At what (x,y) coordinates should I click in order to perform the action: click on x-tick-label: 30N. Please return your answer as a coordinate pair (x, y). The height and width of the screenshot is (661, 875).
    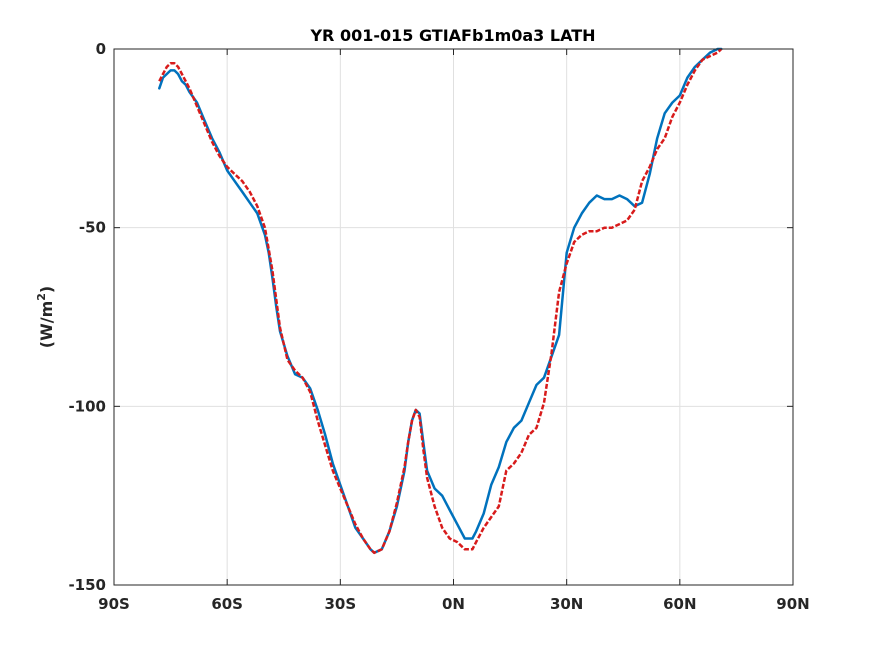
    Looking at the image, I should click on (566, 604).